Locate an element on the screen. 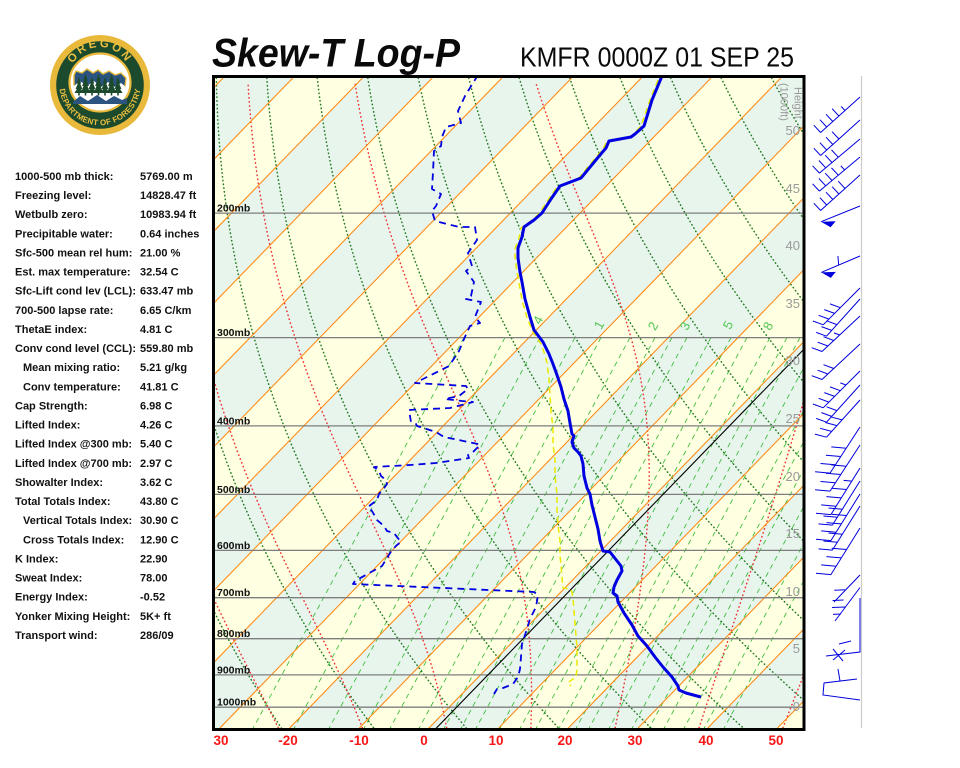  svg-text: 15 is located at coordinates (793, 533).